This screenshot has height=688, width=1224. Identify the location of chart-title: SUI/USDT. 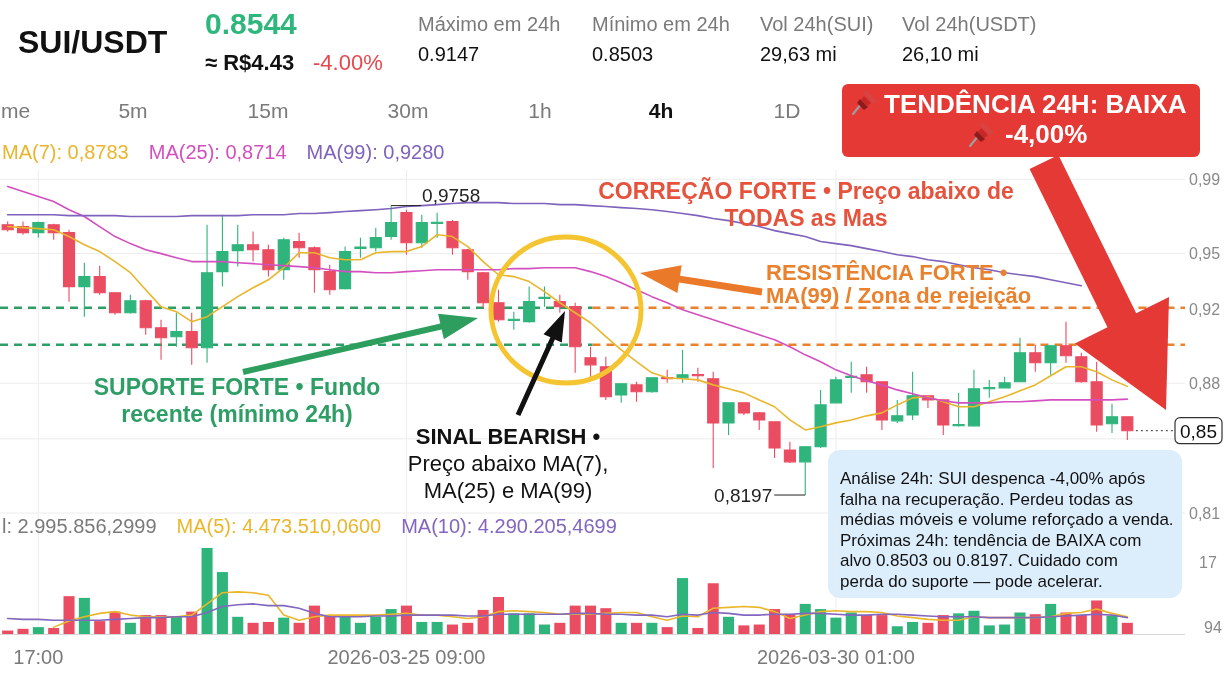
(93, 42).